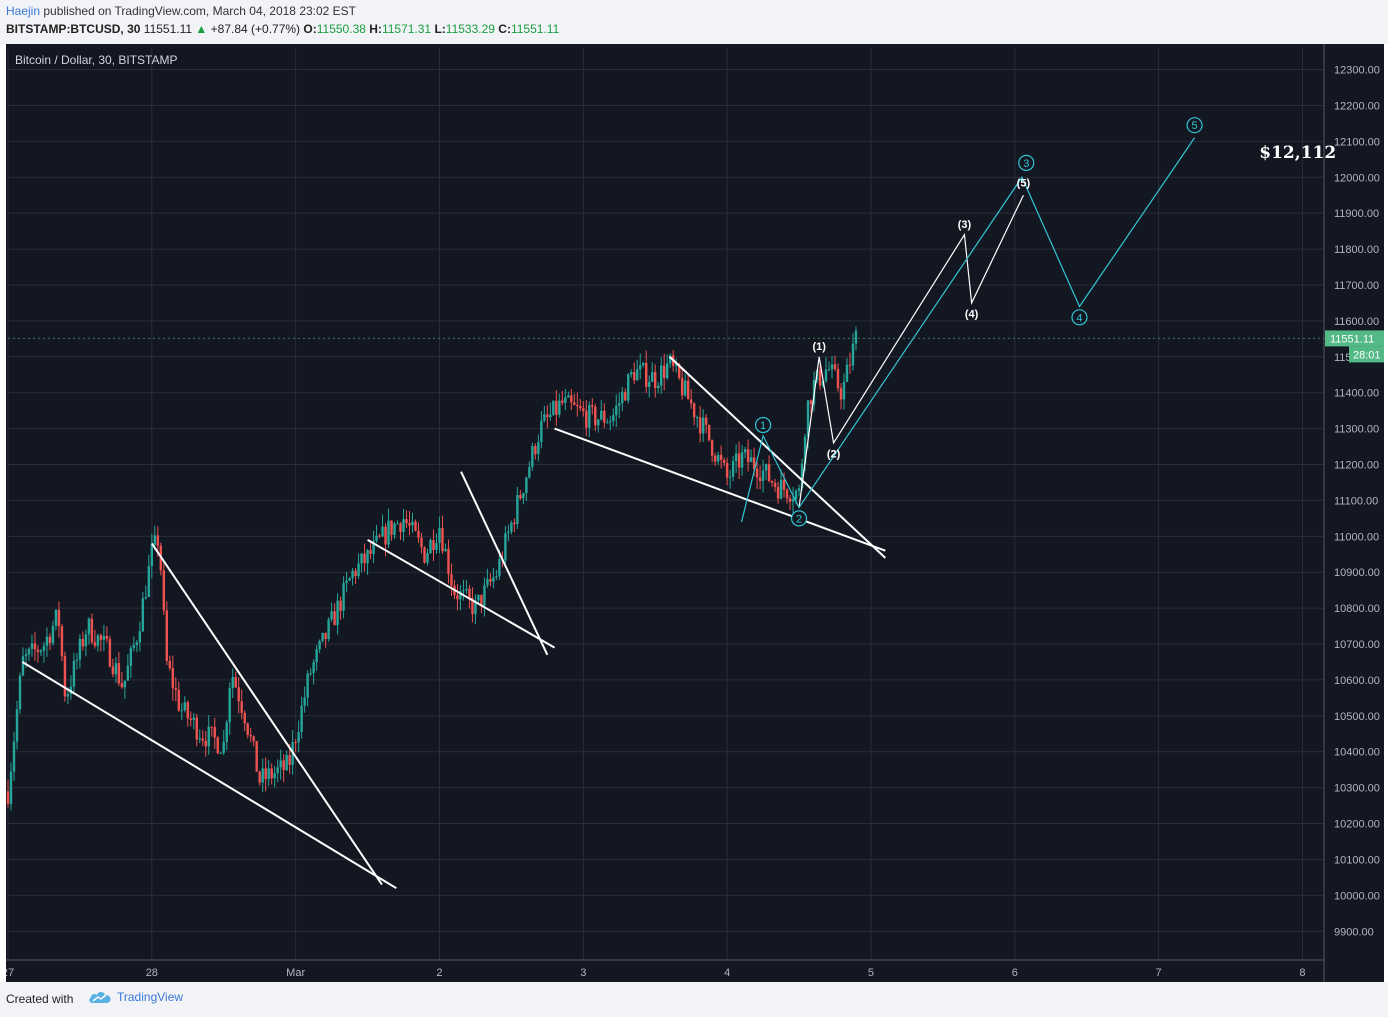  What do you see at coordinates (1026, 164) in the screenshot?
I see `wave-primary-label: 3` at bounding box center [1026, 164].